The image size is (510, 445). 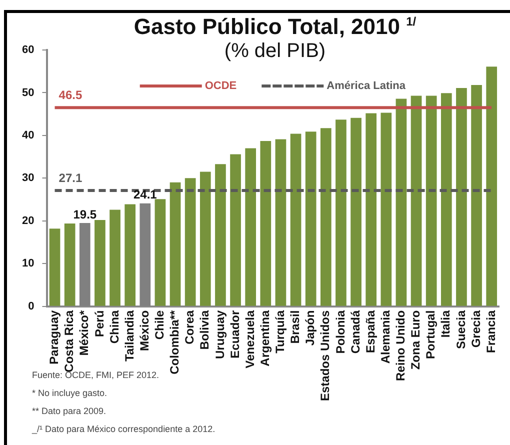 I want to click on text: * No incluye gasto., so click(x=70, y=393).